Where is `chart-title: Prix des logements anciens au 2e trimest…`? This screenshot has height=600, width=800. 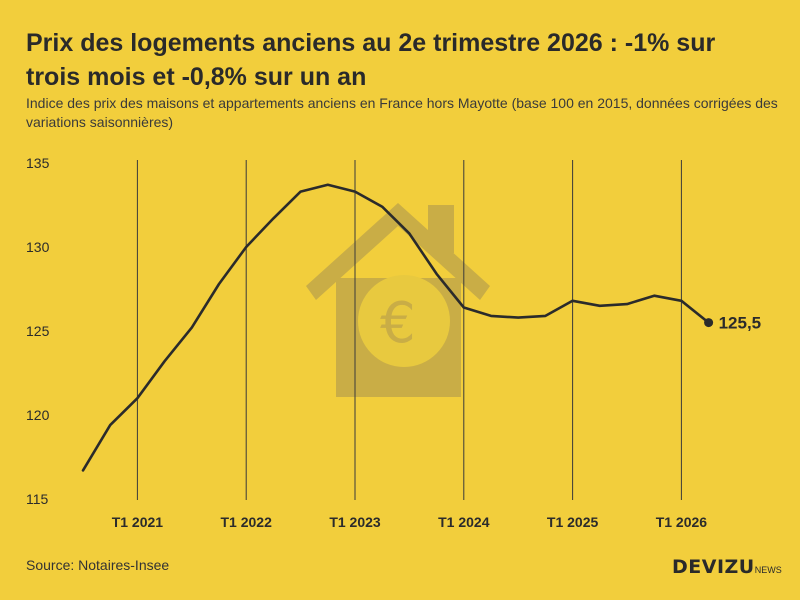
chart-title: Prix des logements anciens au 2e trimest… is located at coordinates (371, 60).